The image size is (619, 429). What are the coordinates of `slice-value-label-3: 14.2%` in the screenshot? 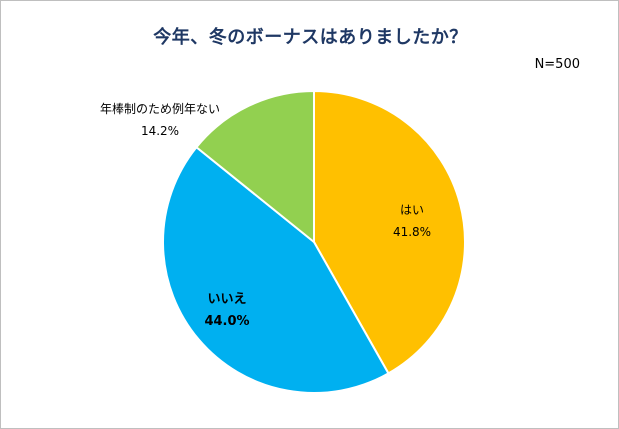 It's located at (160, 131).